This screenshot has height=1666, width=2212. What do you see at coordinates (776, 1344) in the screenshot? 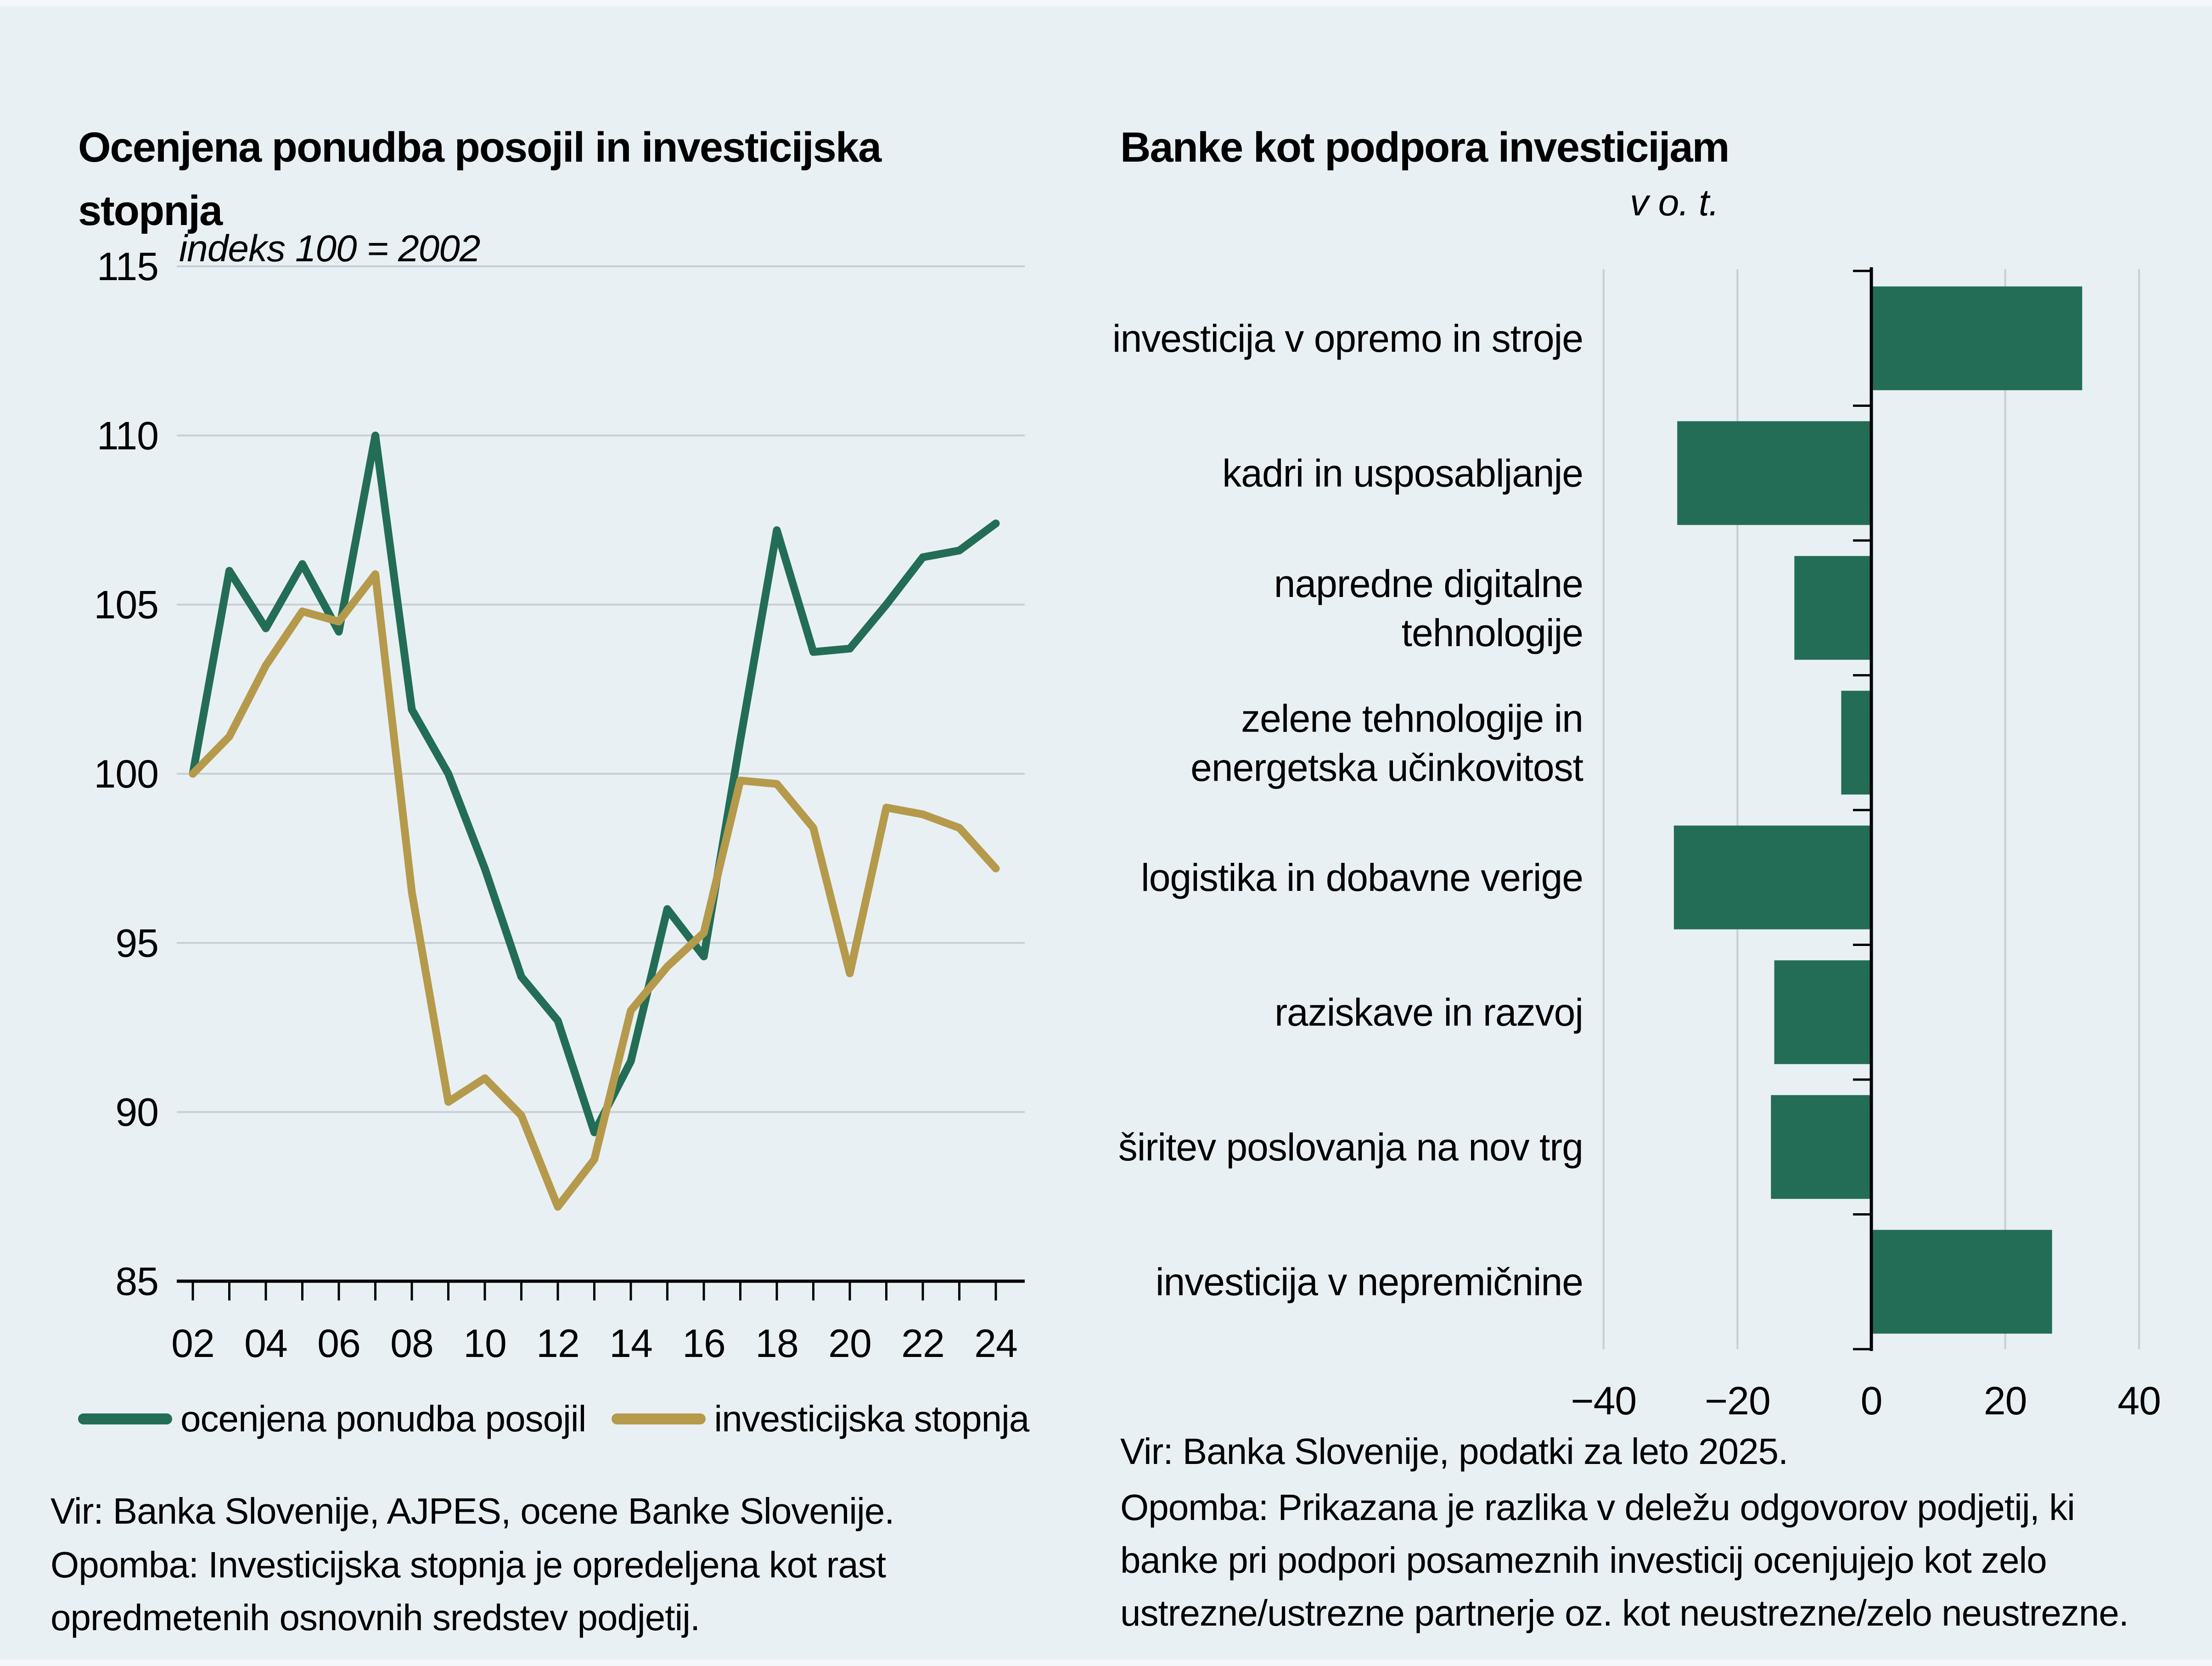
I see `svg-text: 18` at bounding box center [776, 1344].